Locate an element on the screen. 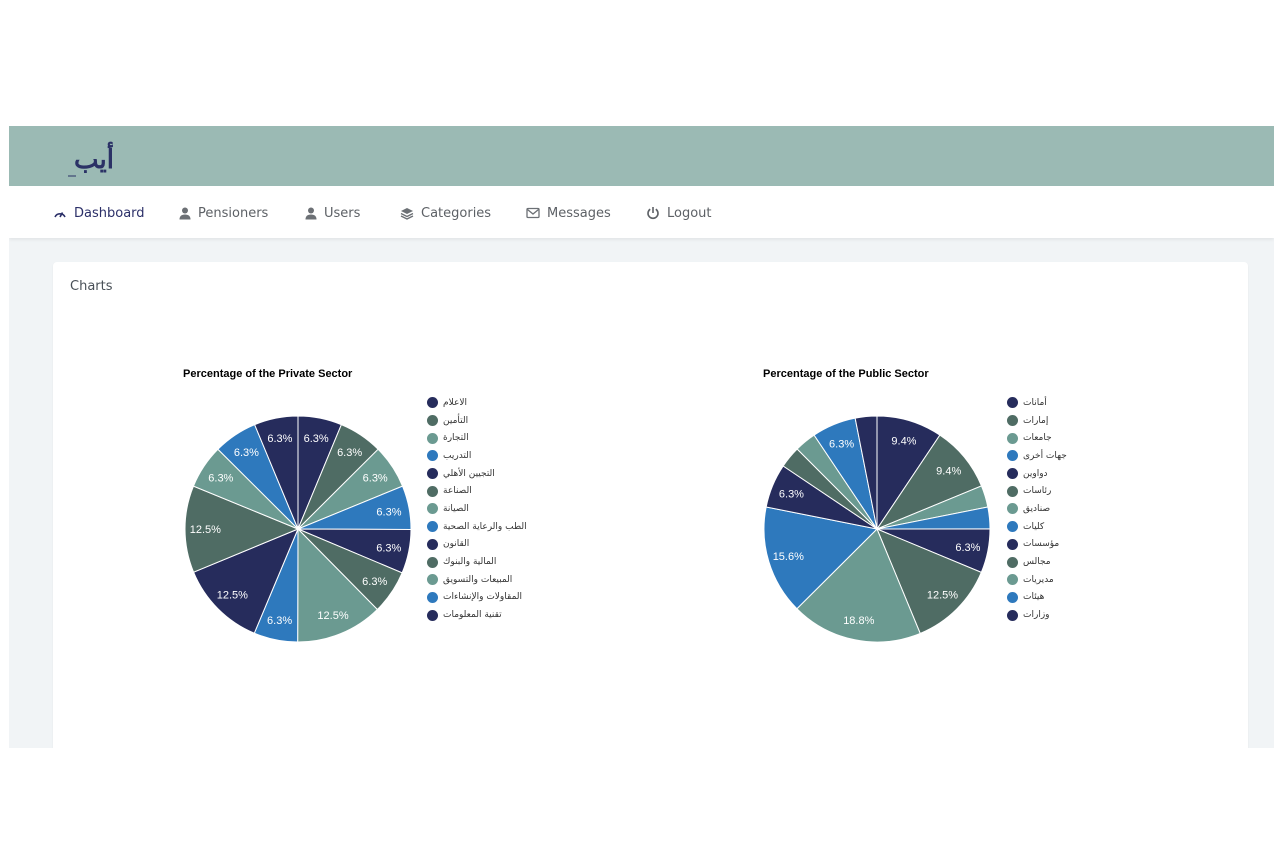 This screenshot has height=853, width=1280. legend-item: وزارات is located at coordinates (1037, 615).